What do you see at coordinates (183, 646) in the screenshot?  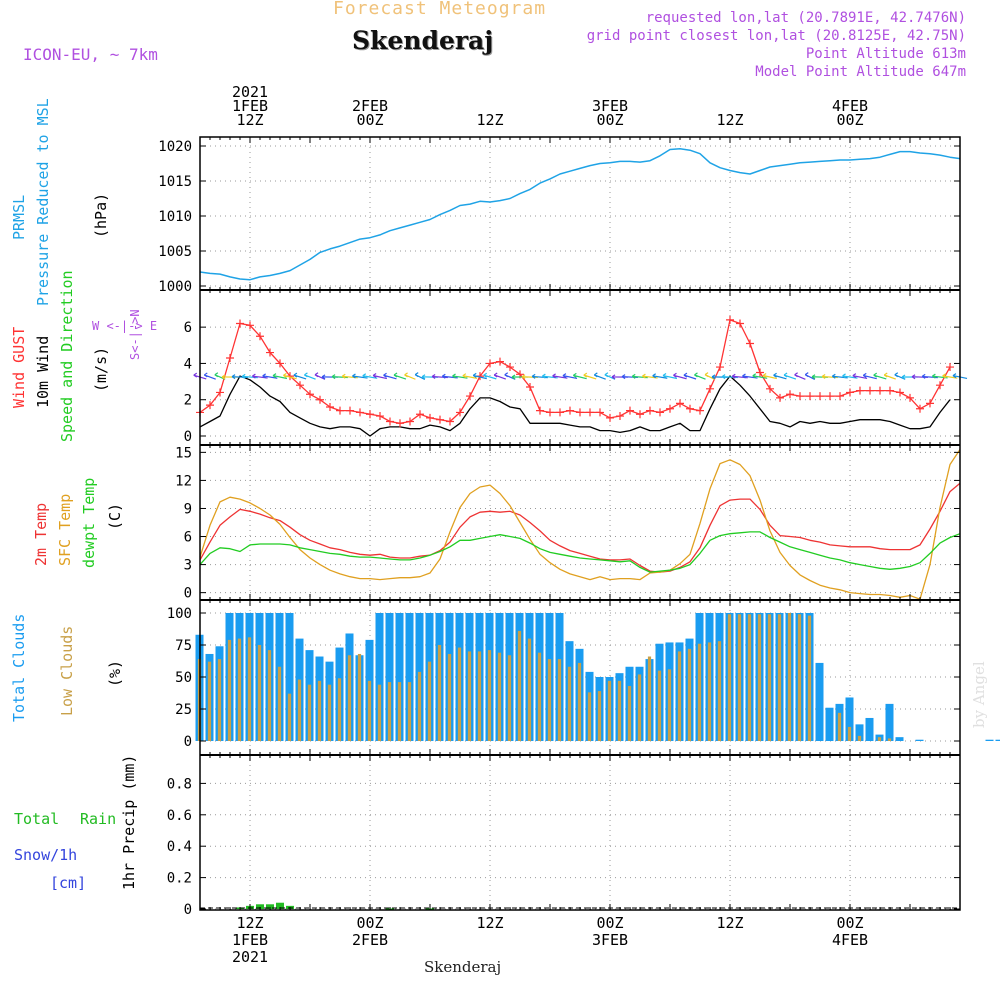 I see `y-tick-label: 75` at bounding box center [183, 646].